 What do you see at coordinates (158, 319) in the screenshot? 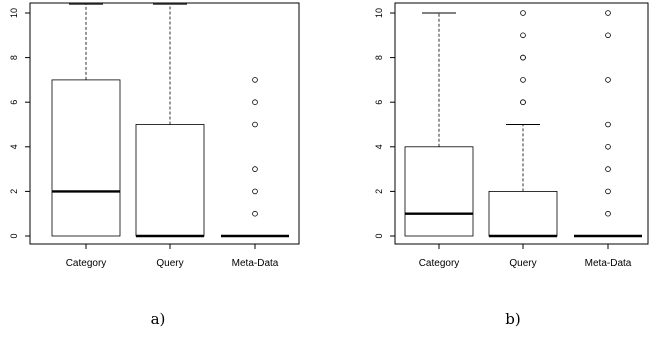
I see `panel-caption: a)` at bounding box center [158, 319].